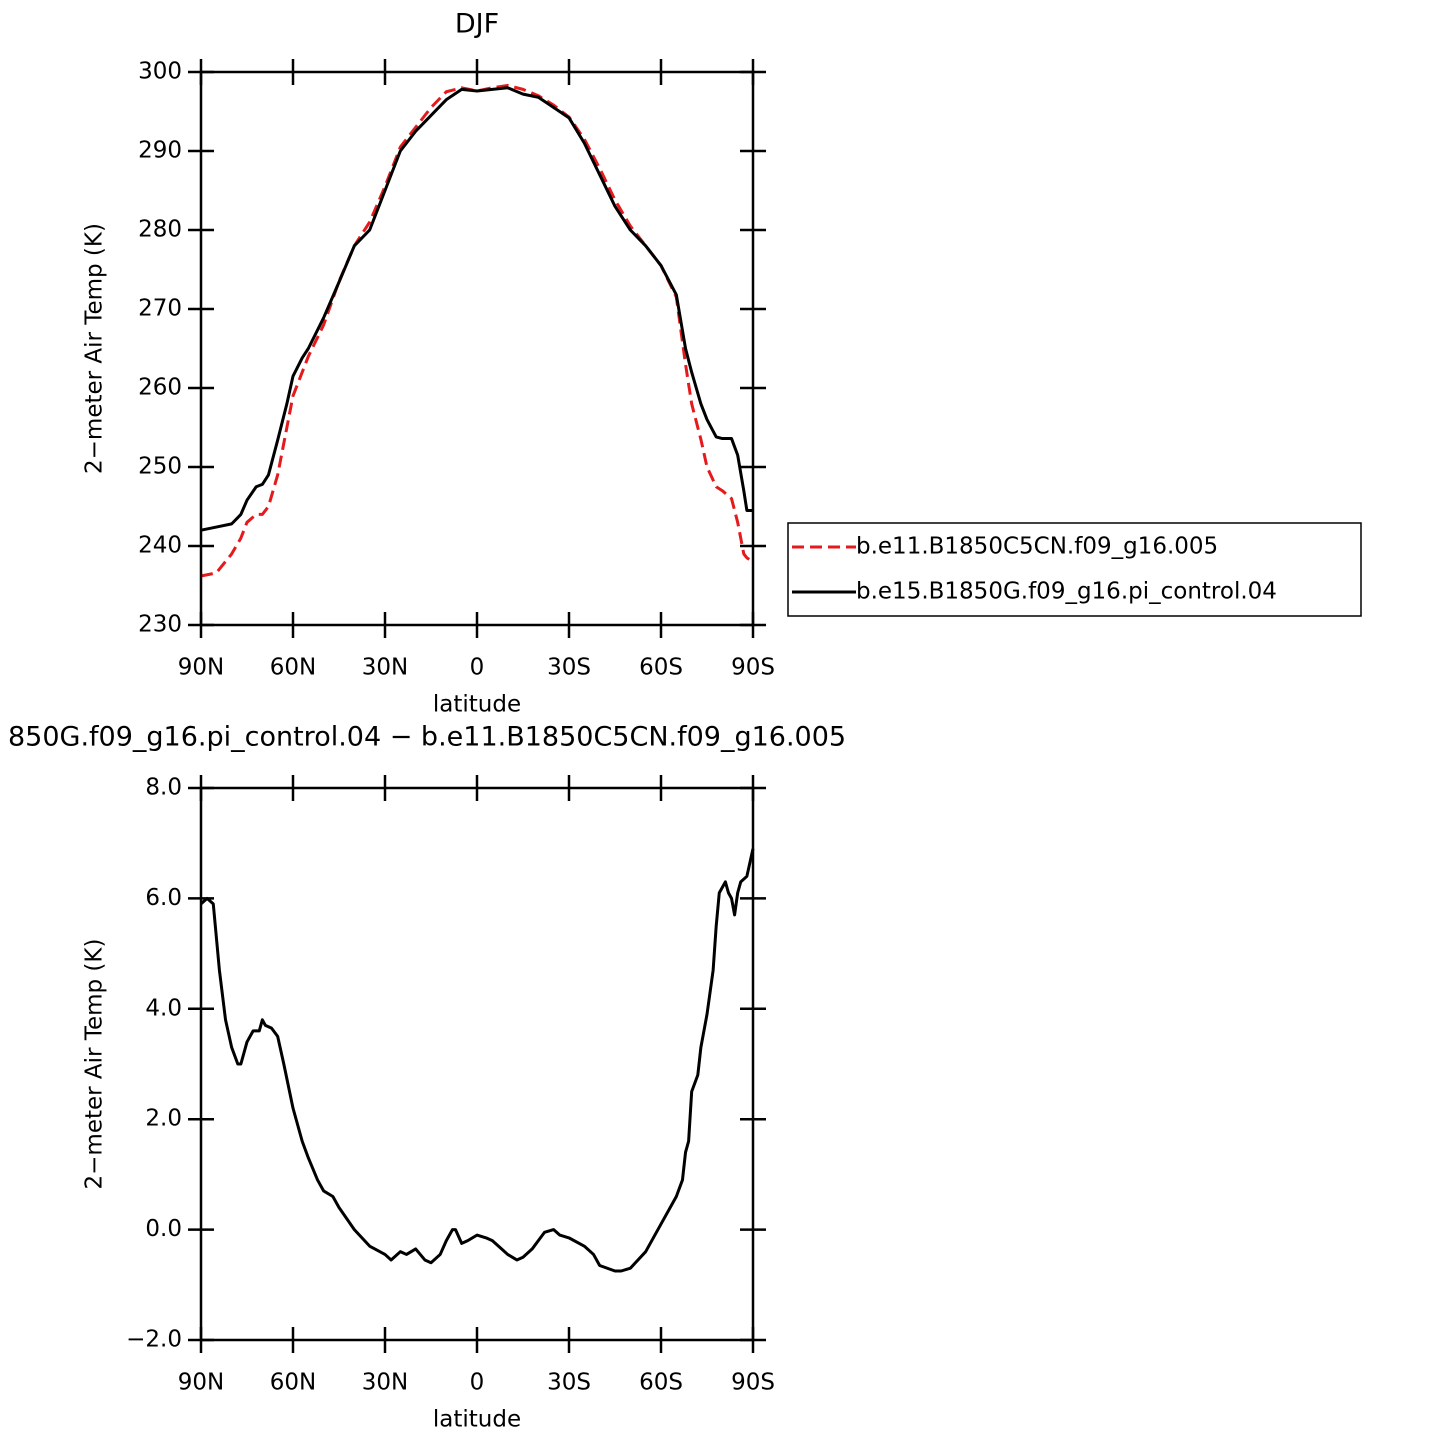 Image resolution: width=1441 pixels, height=1441 pixels. I want to click on y-tick-label: 2.0, so click(163, 1119).